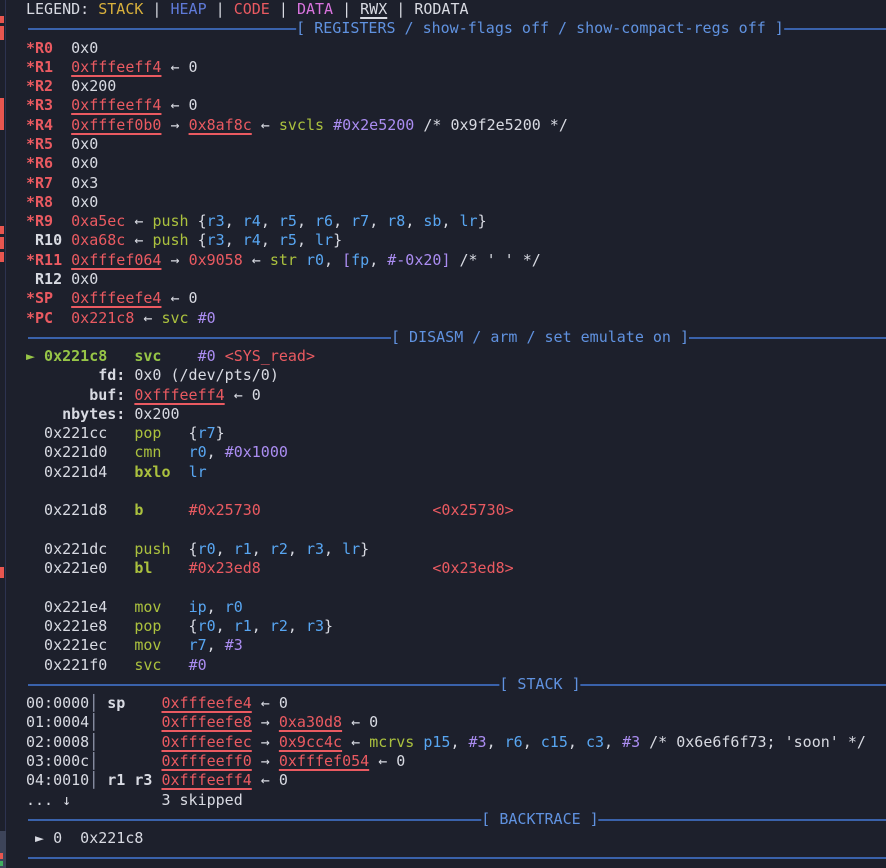 The width and height of the screenshot is (886, 868). What do you see at coordinates (157, 452) in the screenshot?
I see `disasm-line-0x221d0: 0x221d0 cmn r0, #0x1000` at bounding box center [157, 452].